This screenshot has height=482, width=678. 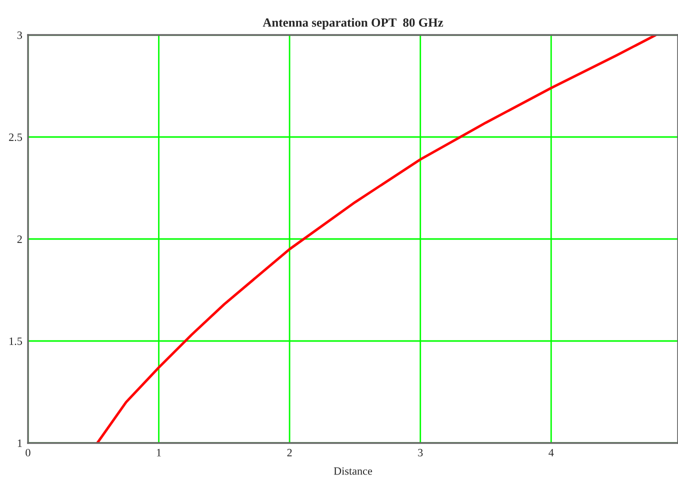 I want to click on x-tick-label: 4, so click(x=551, y=452).